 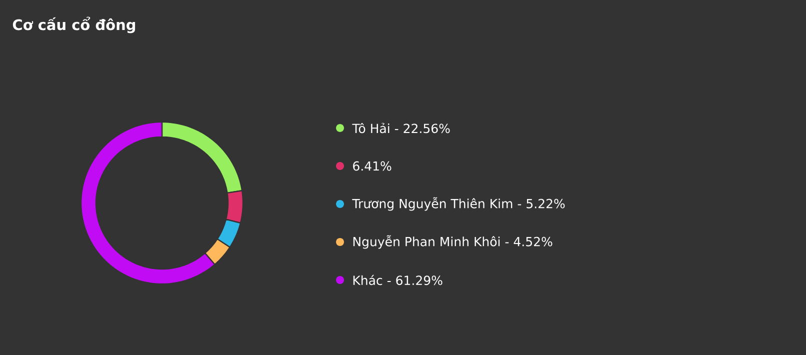 I want to click on legend-label: Khác - 61.29%, so click(x=397, y=280).